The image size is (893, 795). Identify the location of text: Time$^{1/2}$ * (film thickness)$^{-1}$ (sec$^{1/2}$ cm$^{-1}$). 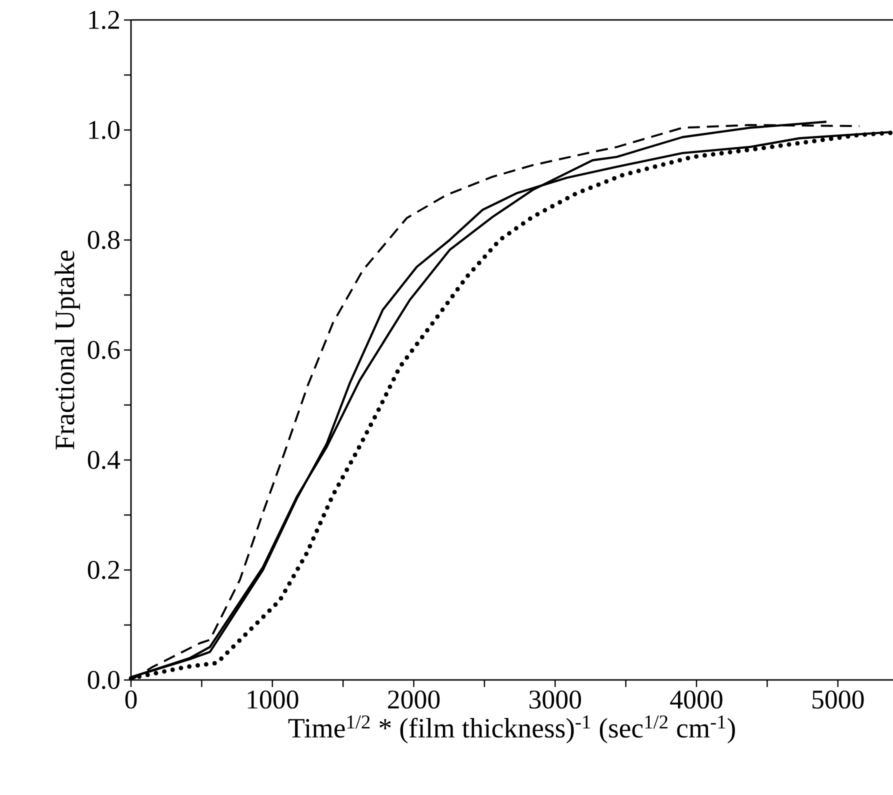
(511, 729).